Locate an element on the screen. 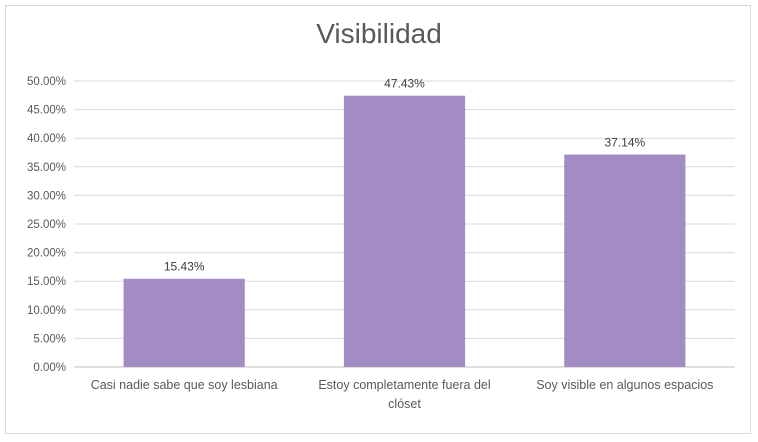 Image resolution: width=758 pixels, height=442 pixels. y-tick-label: 35.00% is located at coordinates (46, 168).